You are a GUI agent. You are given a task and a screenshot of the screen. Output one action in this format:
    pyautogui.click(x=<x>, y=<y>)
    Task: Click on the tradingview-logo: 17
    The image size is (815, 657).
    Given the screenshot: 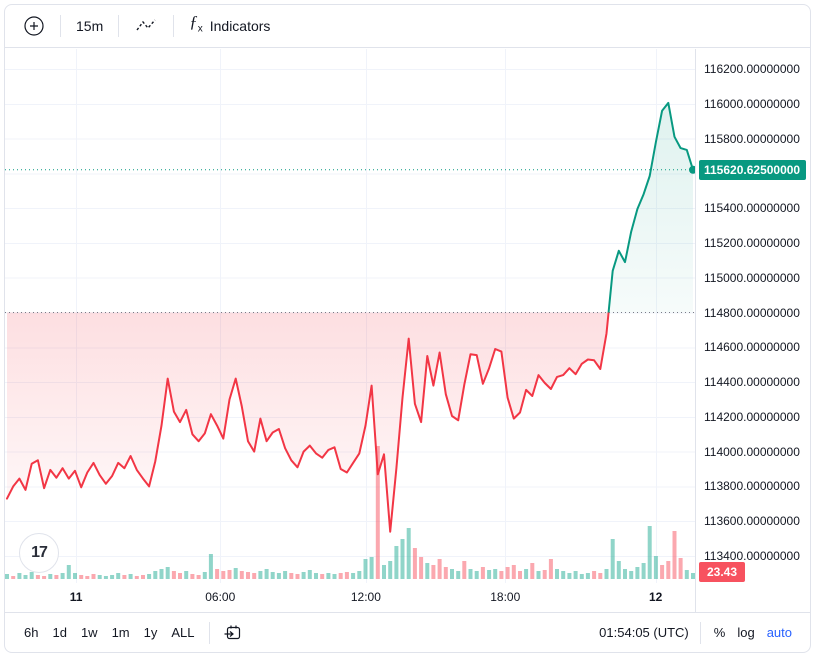 What is the action you would take?
    pyautogui.click(x=39, y=553)
    